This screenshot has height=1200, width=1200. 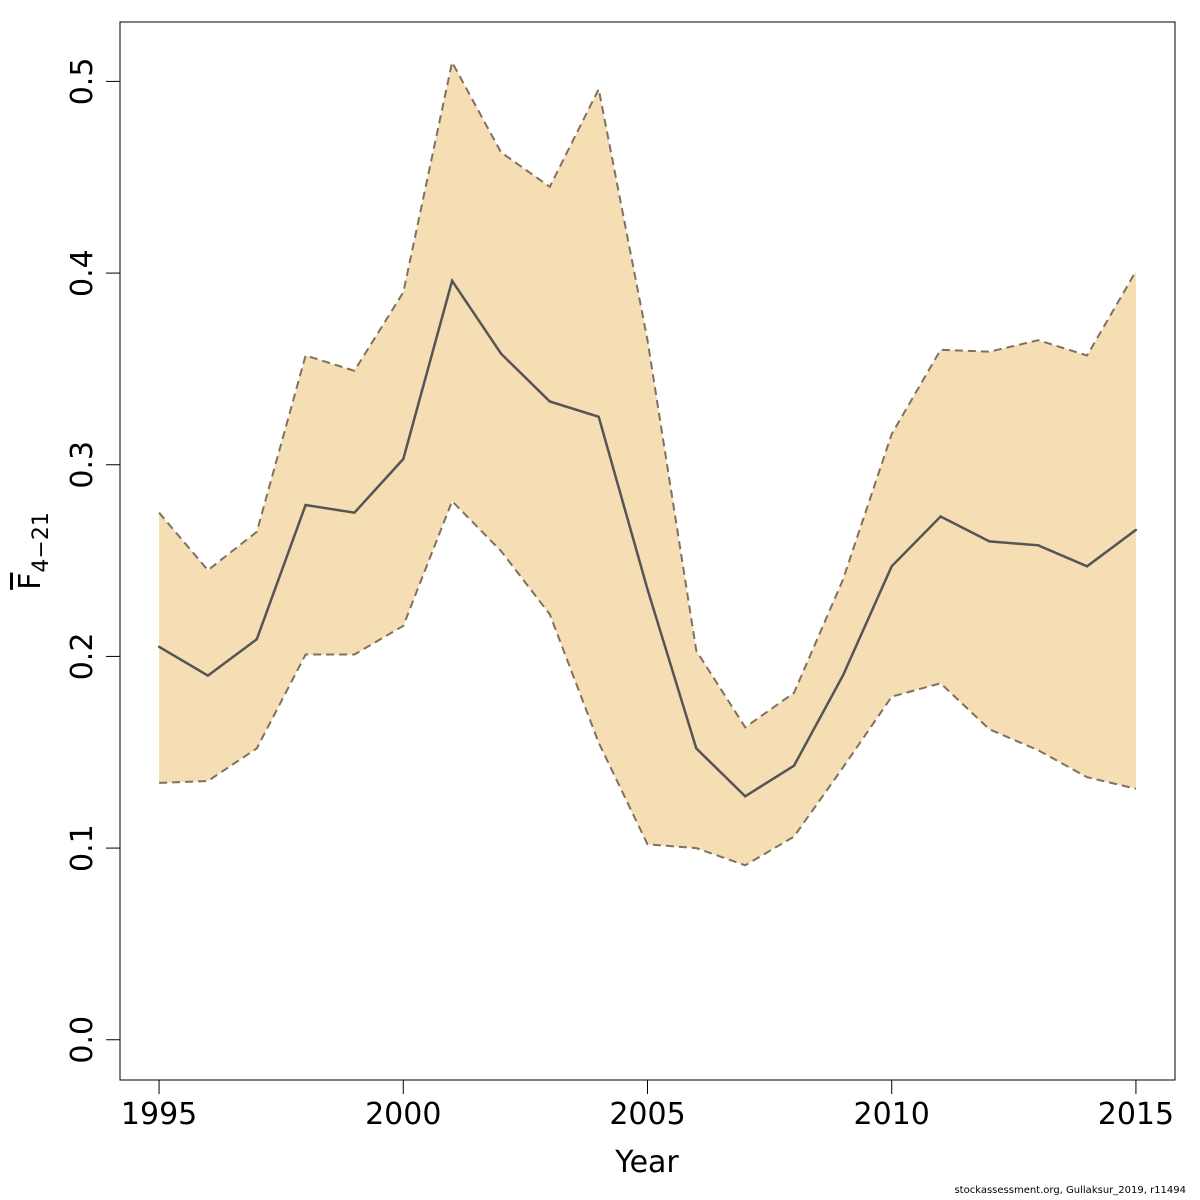 I want to click on data-point-1999, so click(x=354, y=512).